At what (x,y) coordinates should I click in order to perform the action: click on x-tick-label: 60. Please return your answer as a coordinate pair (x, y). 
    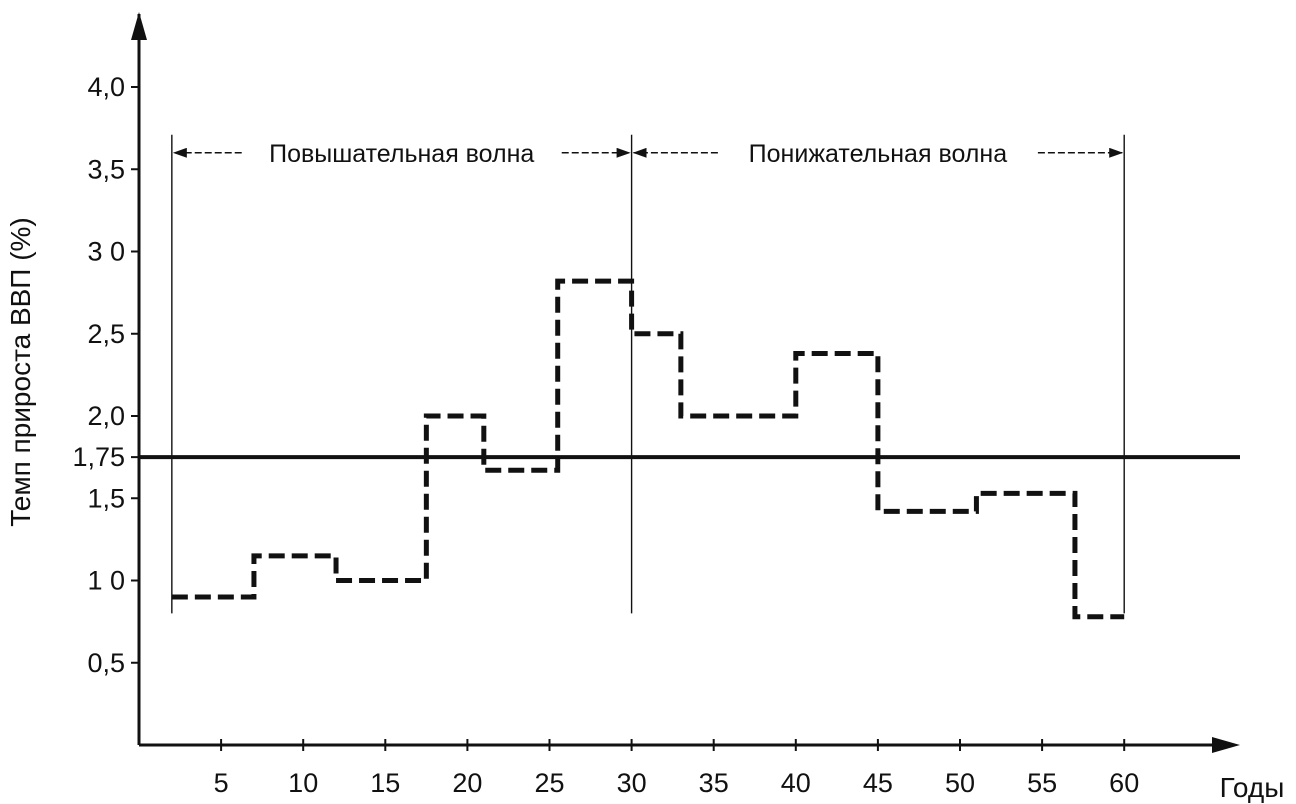
    Looking at the image, I should click on (1124, 783).